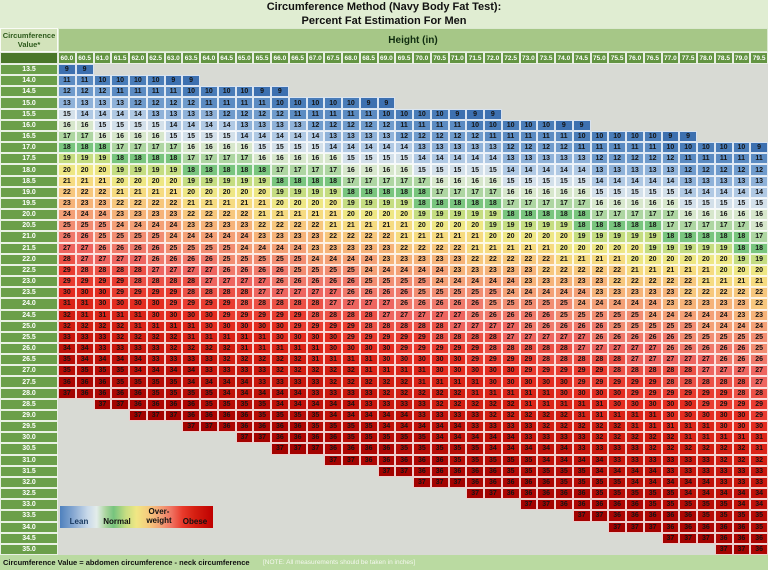 The image size is (768, 570). I want to click on value-cell: 9, so click(173, 81).